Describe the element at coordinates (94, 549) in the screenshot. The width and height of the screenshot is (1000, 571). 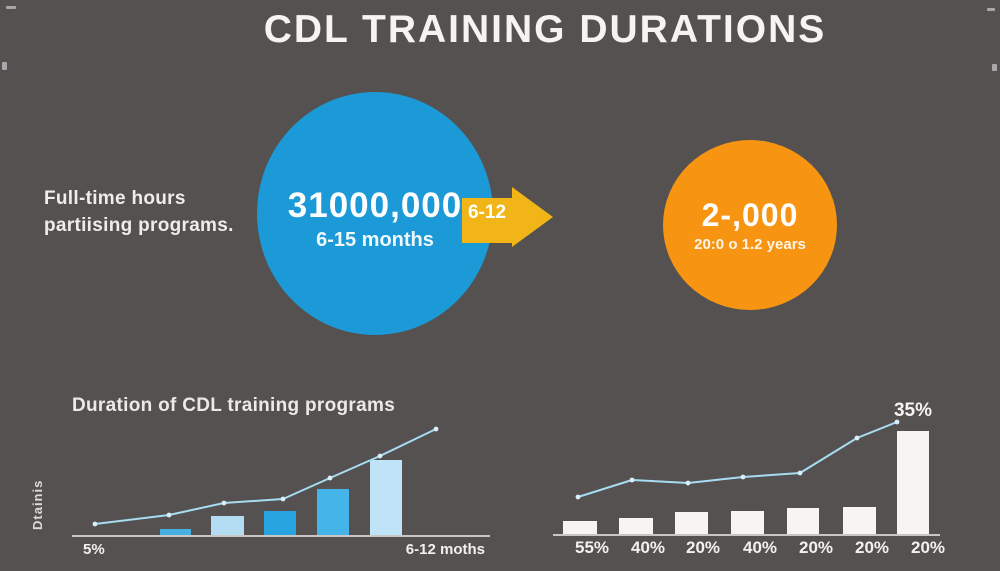
I see `x-tick-label: 5%` at that location.